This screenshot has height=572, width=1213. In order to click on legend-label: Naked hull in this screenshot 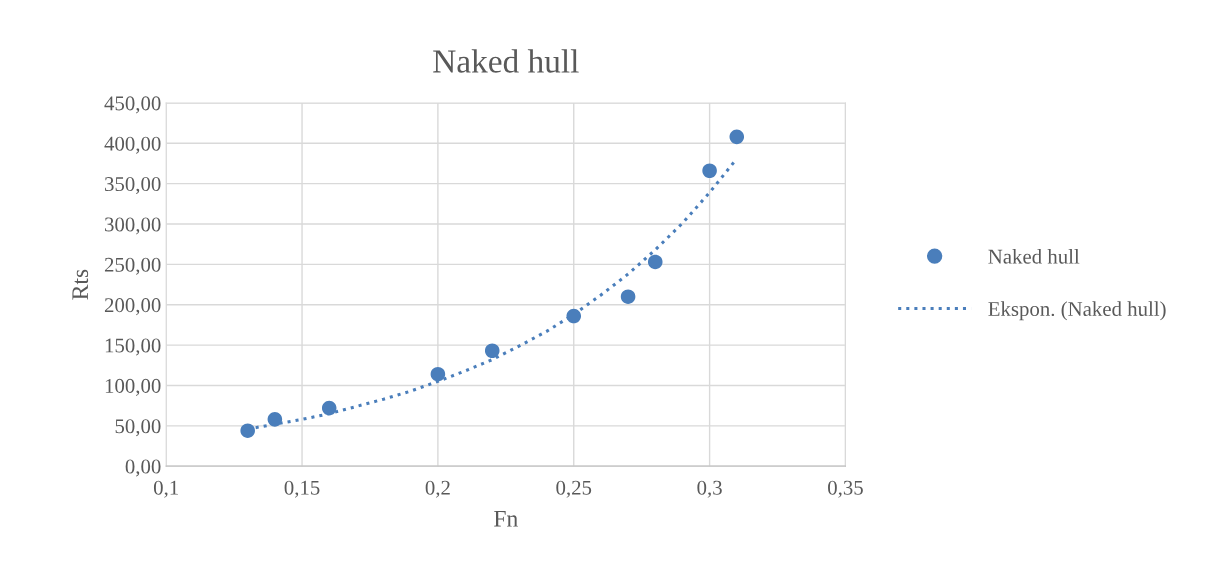, I will do `click(1034, 256)`.